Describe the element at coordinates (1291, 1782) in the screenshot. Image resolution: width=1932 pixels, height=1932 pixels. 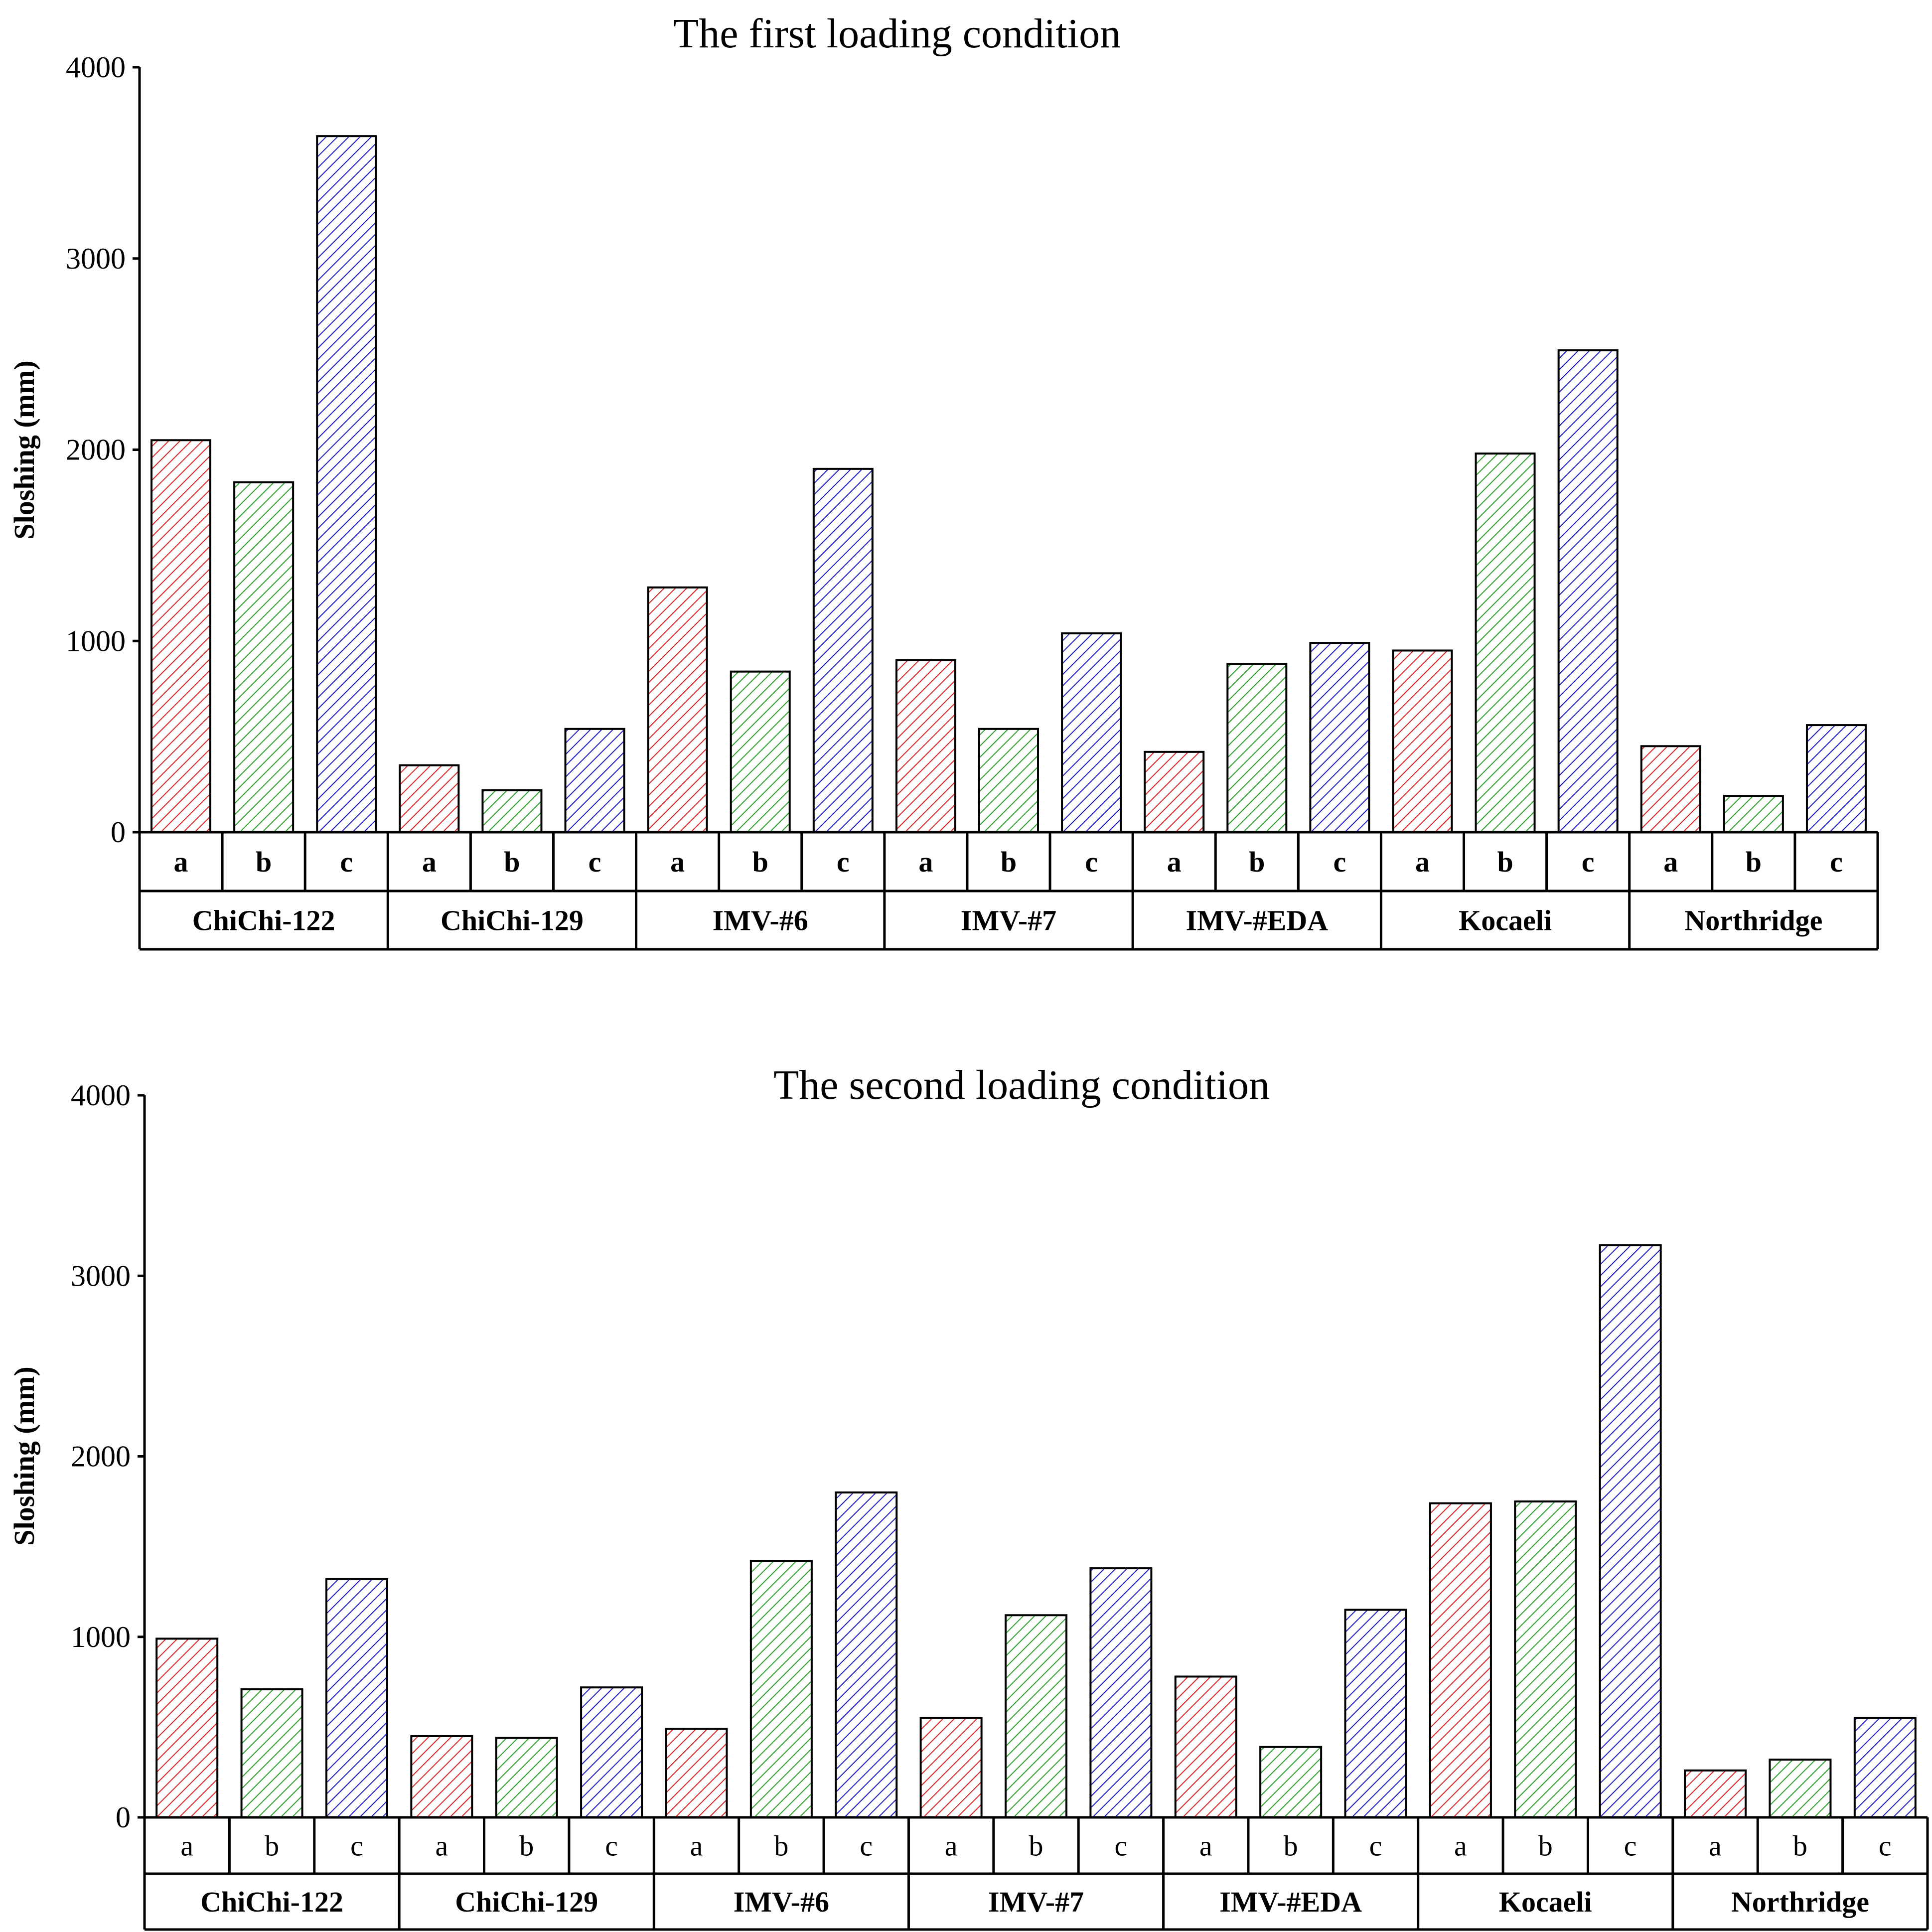
I see `bar-imv-eda-b` at that location.